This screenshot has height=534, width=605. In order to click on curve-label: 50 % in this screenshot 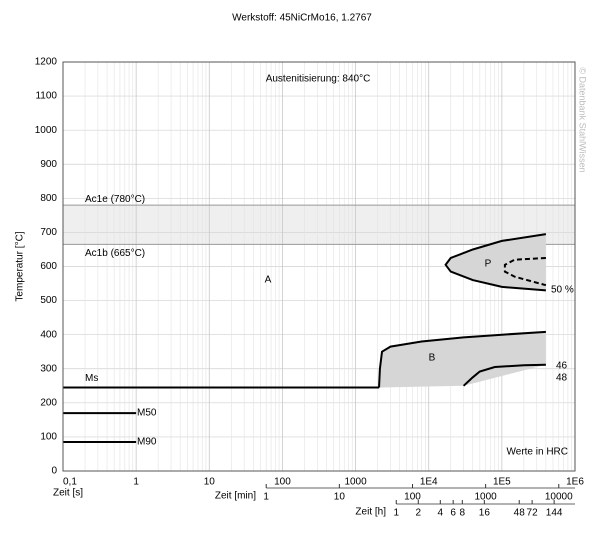, I will do `click(562, 290)`.